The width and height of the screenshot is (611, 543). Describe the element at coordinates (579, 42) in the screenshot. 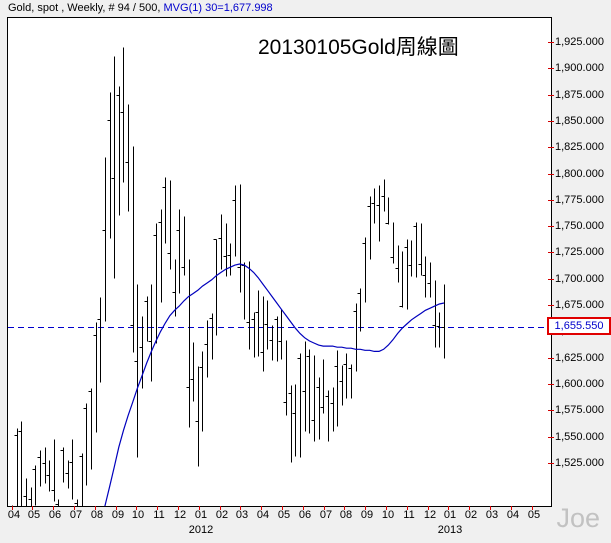

I see `price-tick-label: 1,925.000` at that location.